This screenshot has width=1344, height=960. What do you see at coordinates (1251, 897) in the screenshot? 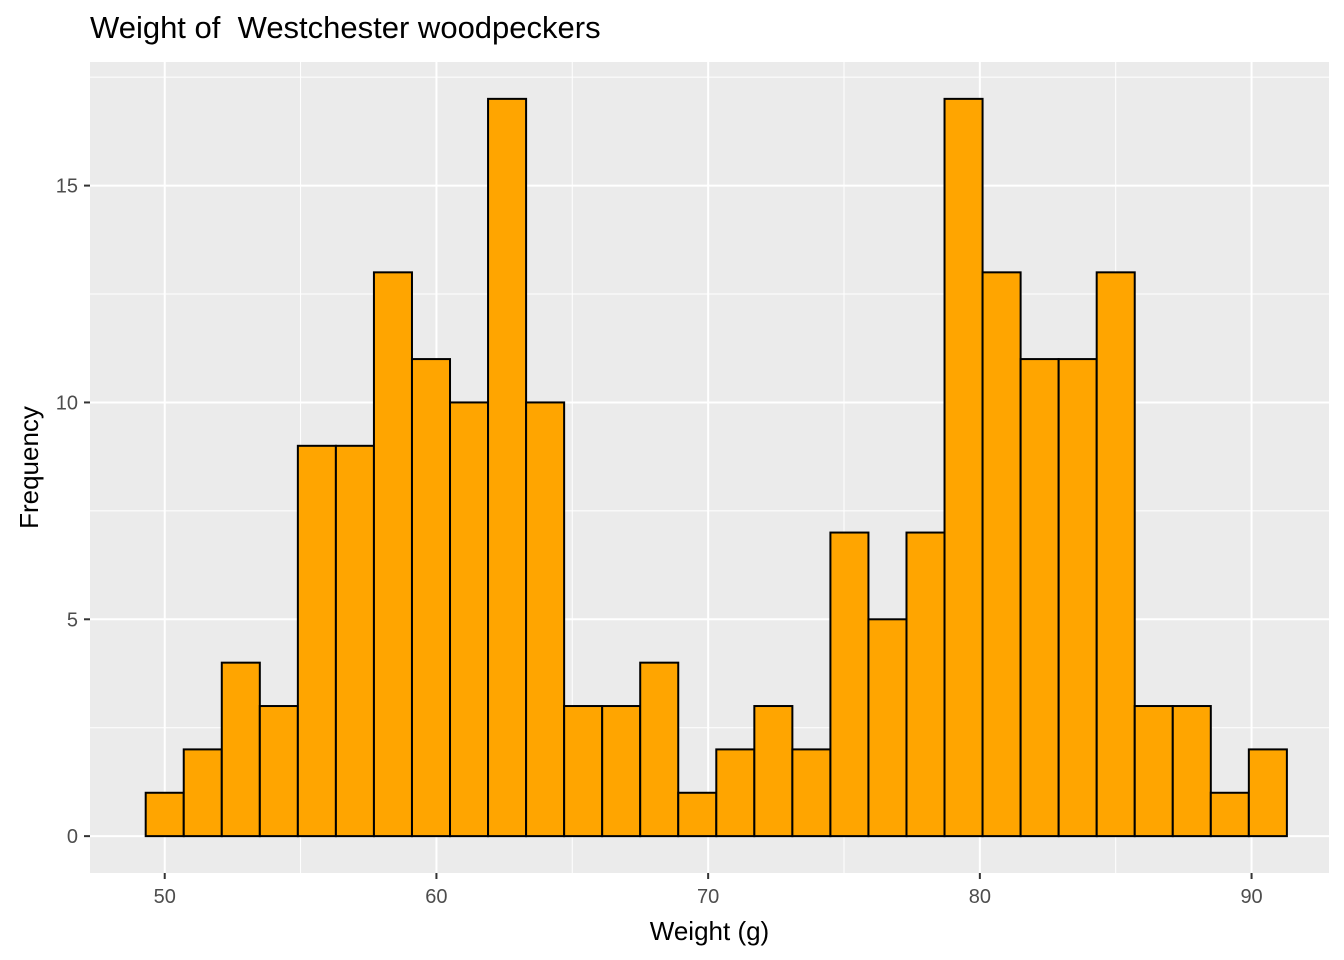
I see `x-tick-label: 90` at bounding box center [1251, 897].